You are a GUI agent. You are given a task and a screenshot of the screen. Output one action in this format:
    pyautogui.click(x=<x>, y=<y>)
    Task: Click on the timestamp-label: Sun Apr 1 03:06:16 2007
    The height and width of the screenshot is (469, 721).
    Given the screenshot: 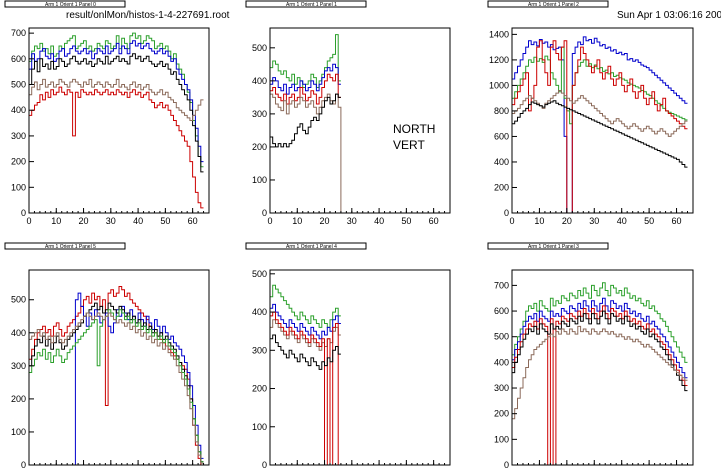 What is the action you would take?
    pyautogui.click(x=669, y=15)
    